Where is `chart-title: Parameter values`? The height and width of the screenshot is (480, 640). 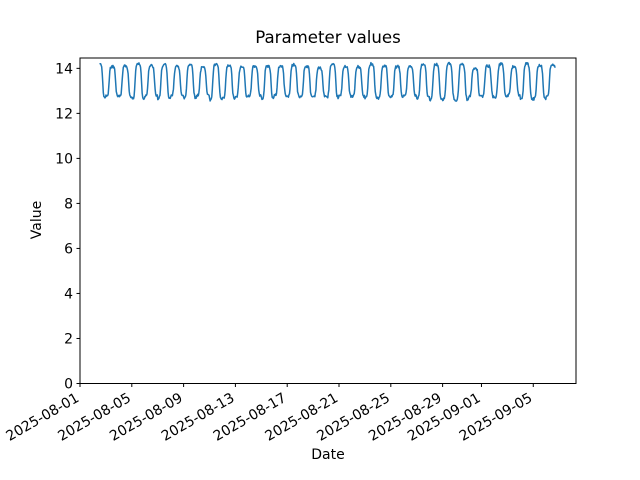
chart-title: Parameter values is located at coordinates (328, 37).